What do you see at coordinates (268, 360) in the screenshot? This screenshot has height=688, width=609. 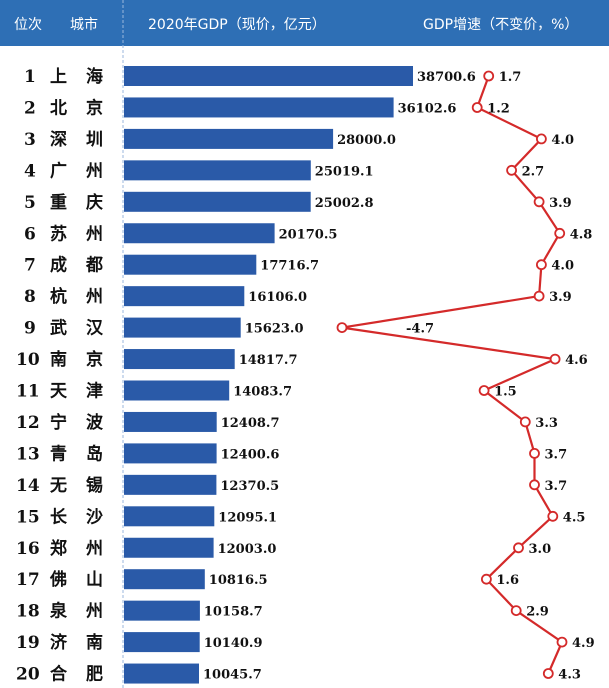 I see `gdp-value-label: 14817.7` at bounding box center [268, 360].